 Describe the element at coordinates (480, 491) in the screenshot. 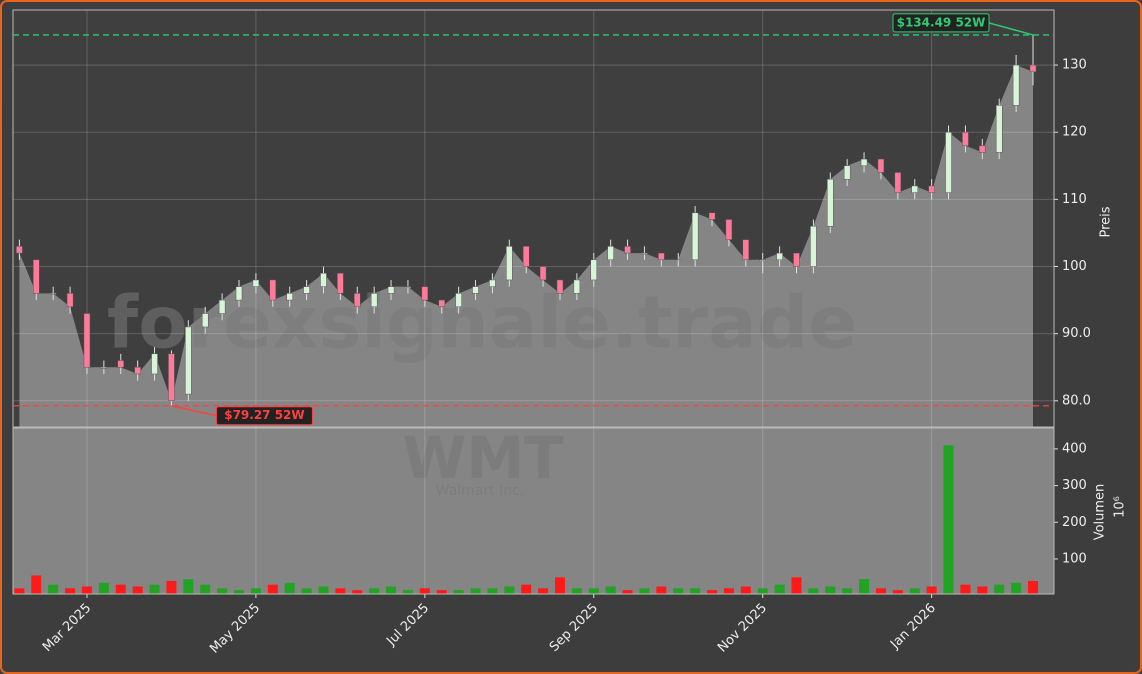

I see `company-watermark: Walmart Inc.` at that location.